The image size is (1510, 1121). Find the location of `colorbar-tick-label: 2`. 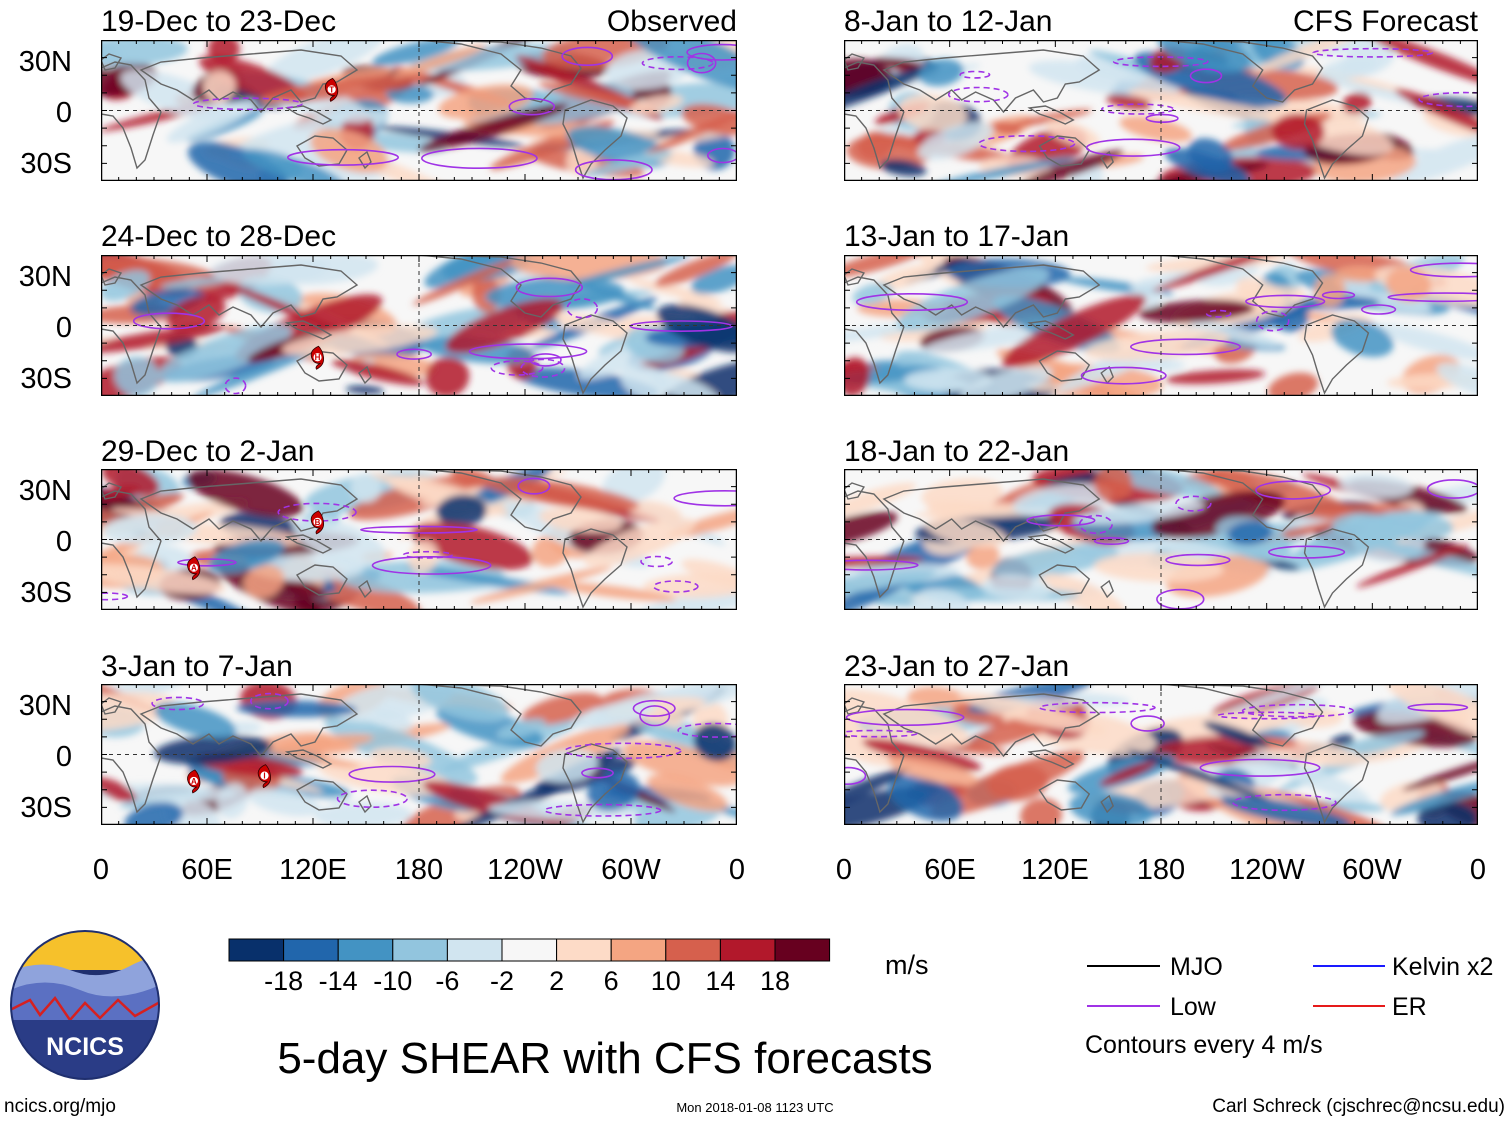

colorbar-tick-label: 2 is located at coordinates (556, 981).